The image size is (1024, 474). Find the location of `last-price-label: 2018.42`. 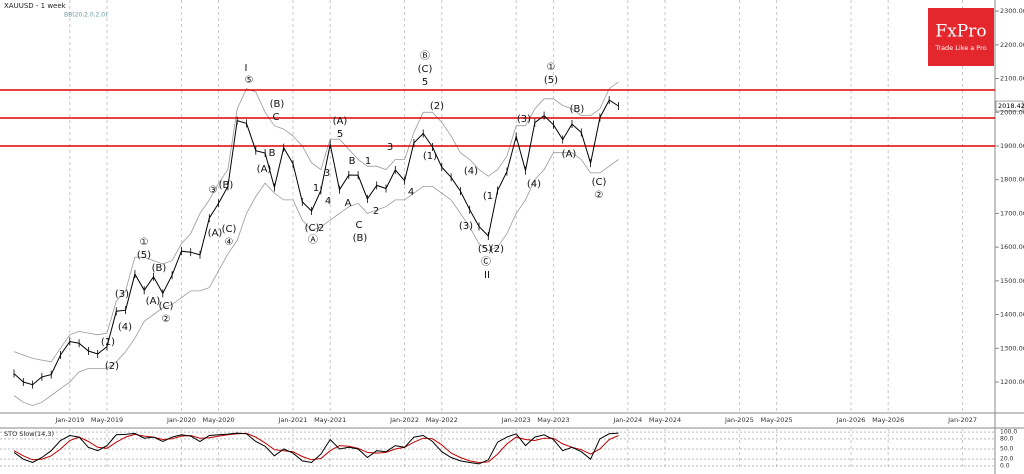

last-price-label: 2018.42 is located at coordinates (1011, 106).